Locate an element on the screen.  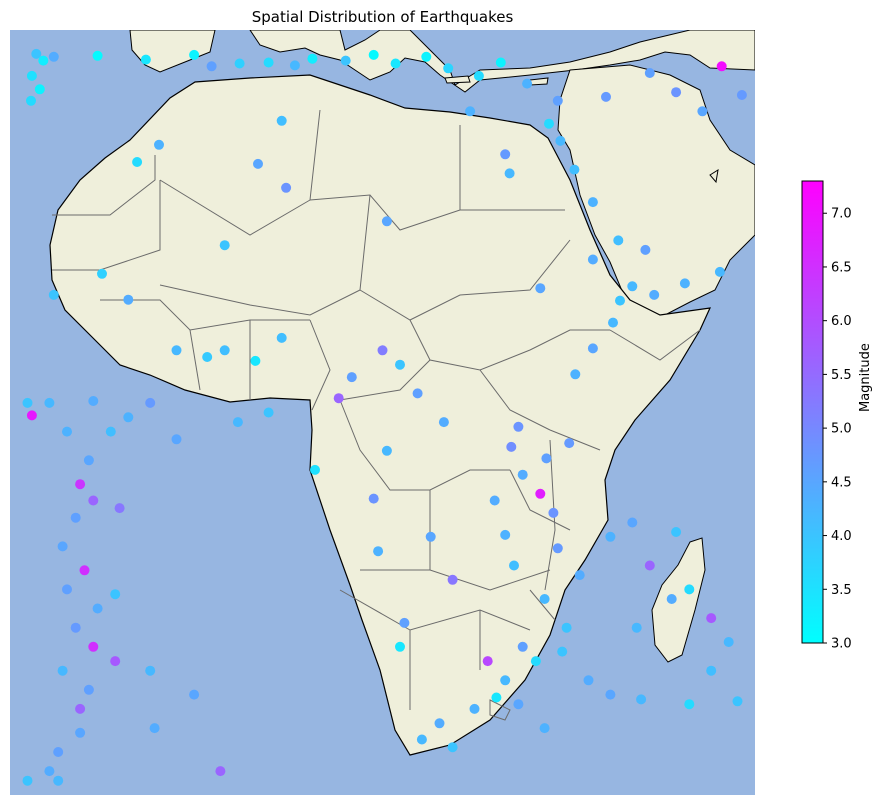
map-title: Spatial Distribution of Earthquakes is located at coordinates (382, 17).